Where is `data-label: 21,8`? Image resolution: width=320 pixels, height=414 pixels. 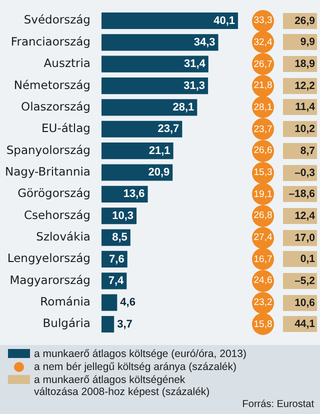
data-label: 21,8 is located at coordinates (263, 85).